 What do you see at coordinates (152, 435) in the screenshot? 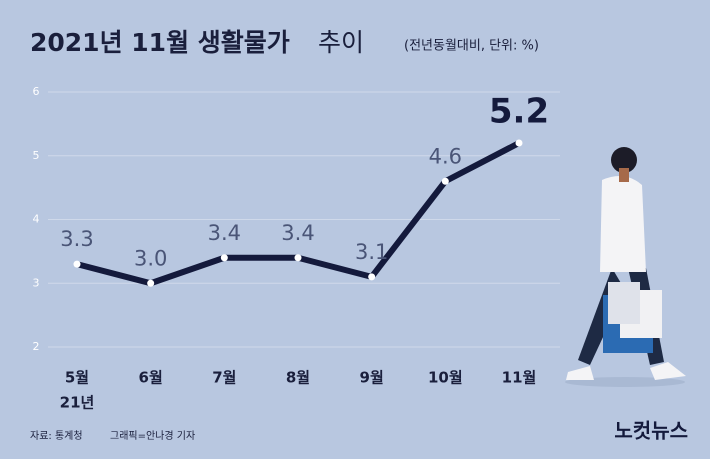
I see `credit: 그래픽=안나경 기자` at bounding box center [152, 435].